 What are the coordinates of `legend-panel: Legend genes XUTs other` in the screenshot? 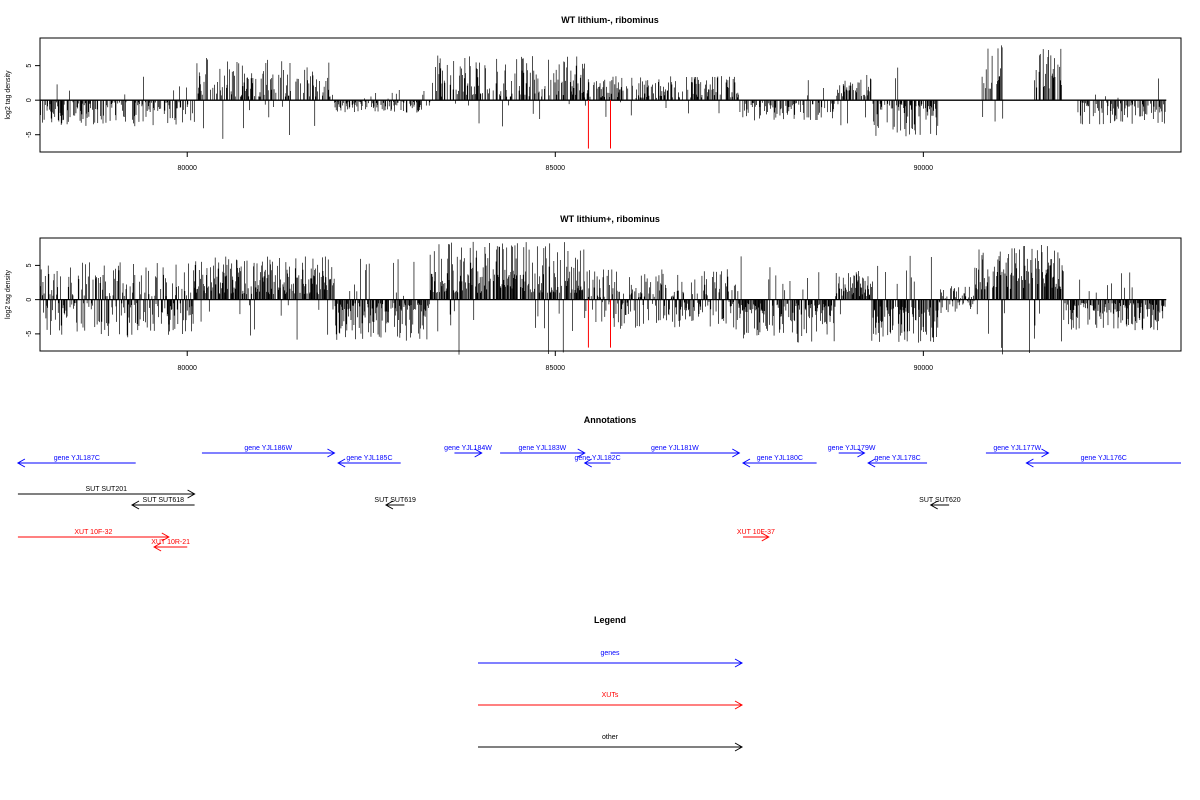 It's located at (611, 683).